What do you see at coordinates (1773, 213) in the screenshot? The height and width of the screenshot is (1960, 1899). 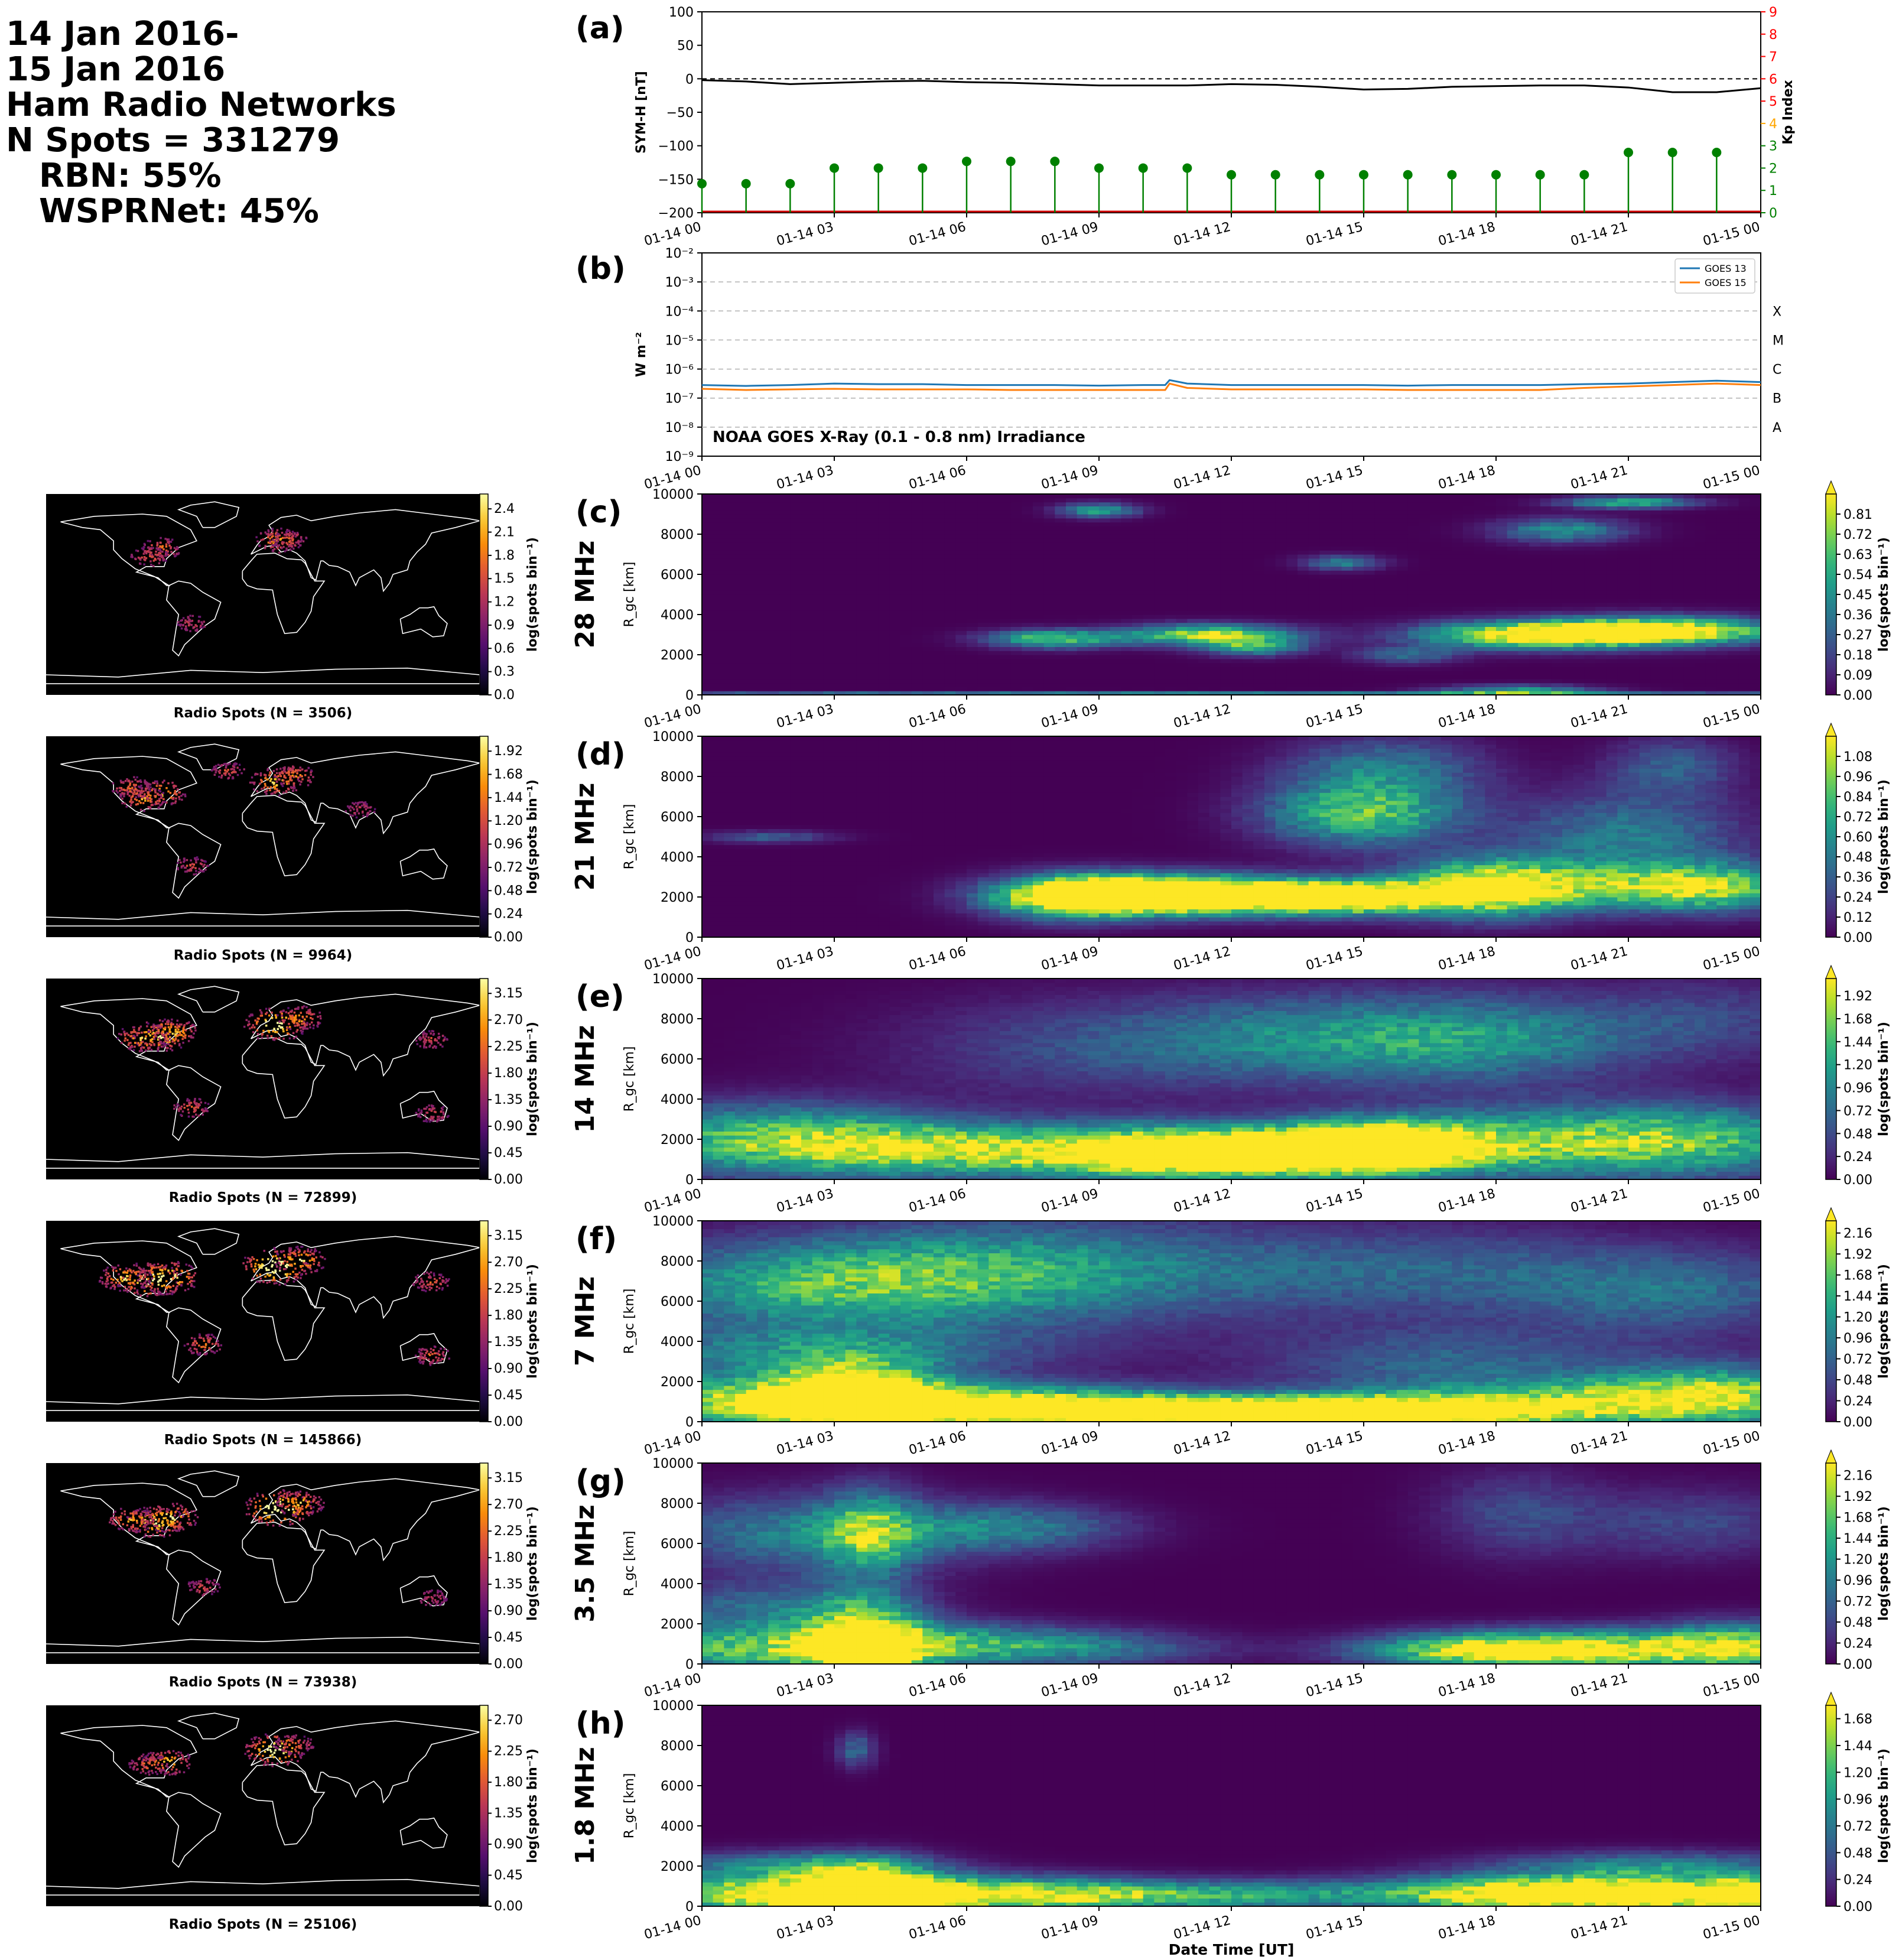 I see `kp-tick-label: 0` at bounding box center [1773, 213].